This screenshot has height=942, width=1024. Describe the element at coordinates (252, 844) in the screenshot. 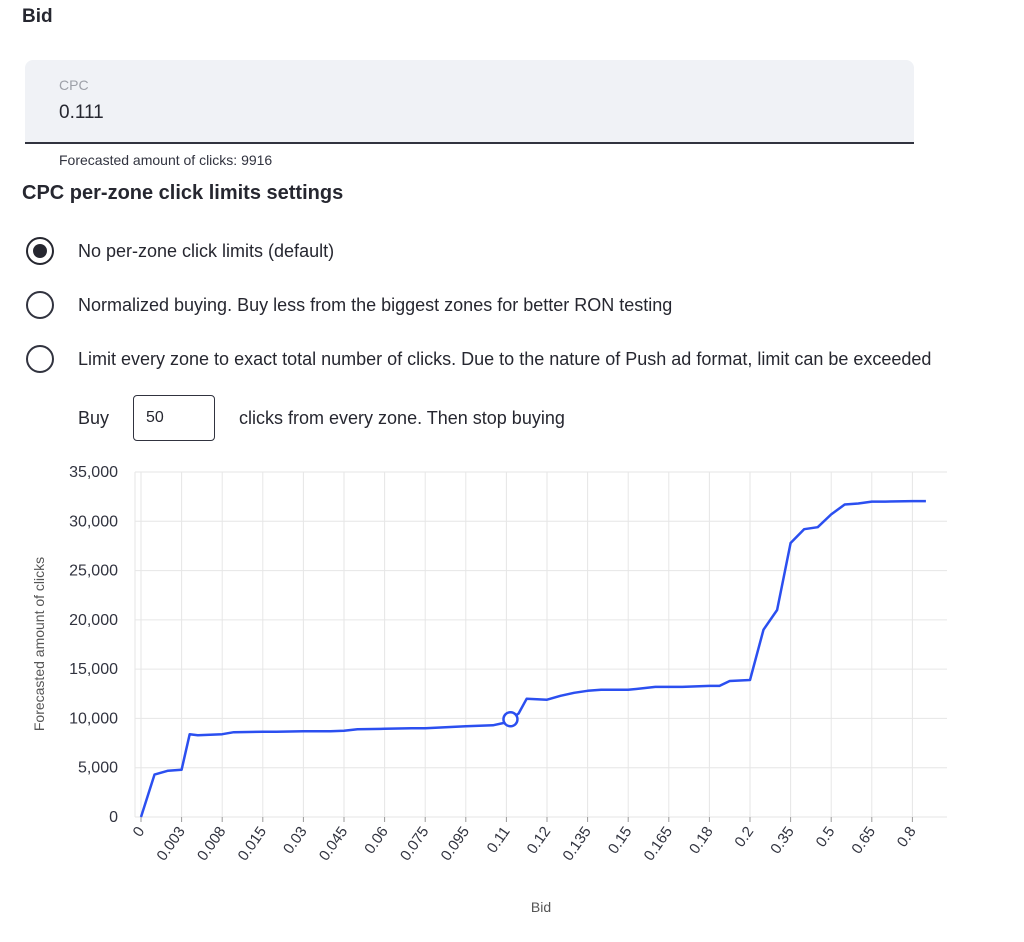

I see `x-tick-label: 0.015` at that location.